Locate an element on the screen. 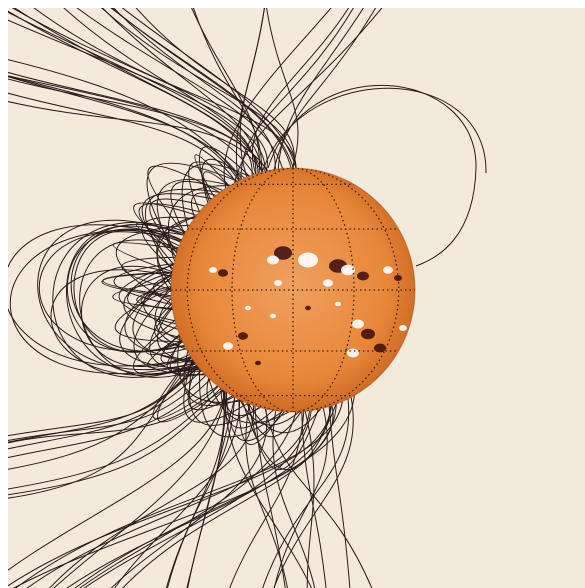  large-loop-northeast-outer is located at coordinates (374, 130).